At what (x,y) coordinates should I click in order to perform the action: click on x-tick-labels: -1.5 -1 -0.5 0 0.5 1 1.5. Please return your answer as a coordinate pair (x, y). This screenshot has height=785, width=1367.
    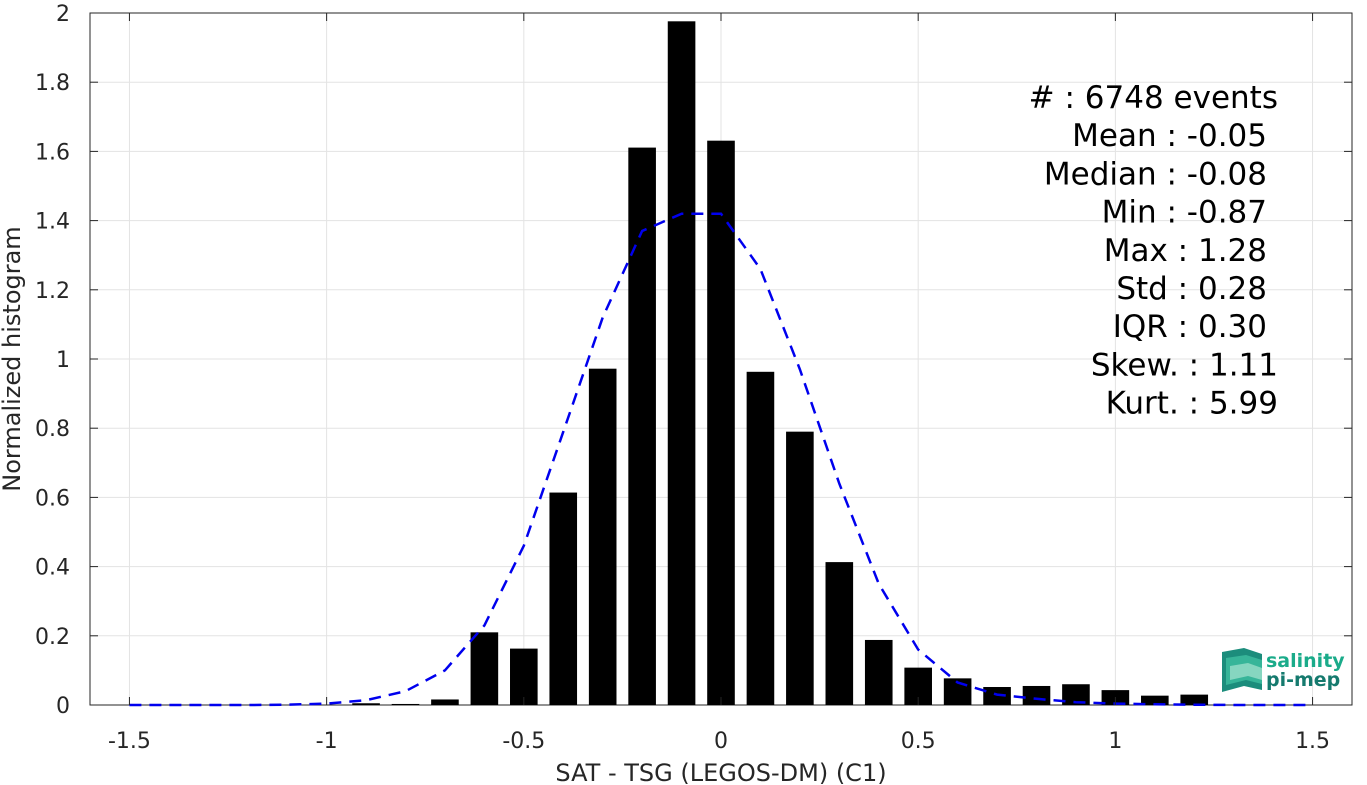
    Looking at the image, I should click on (719, 741).